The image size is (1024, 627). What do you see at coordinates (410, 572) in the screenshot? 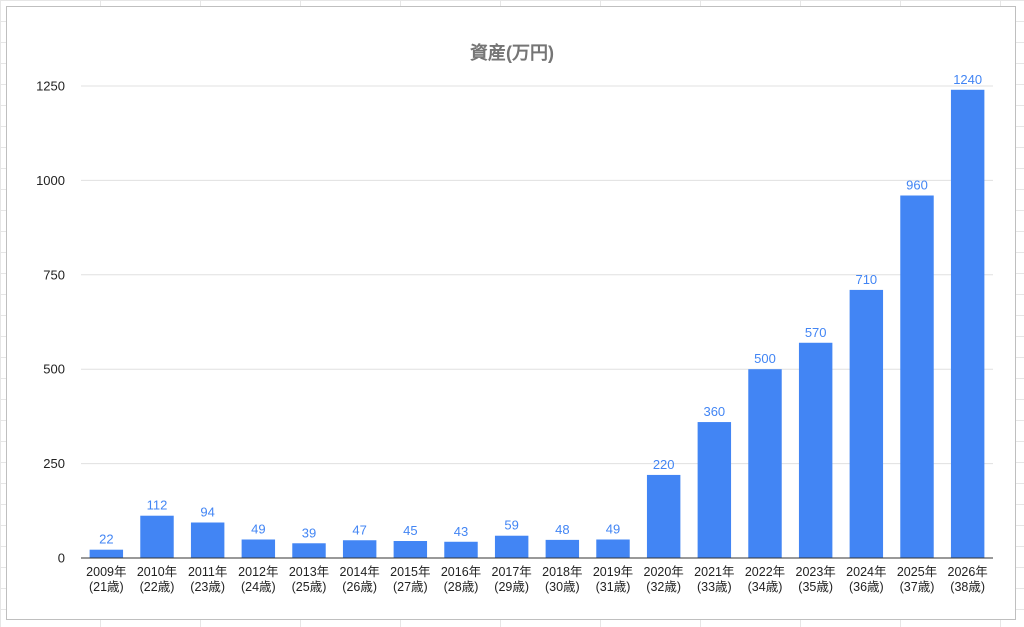
I see `x-tick-label-year: 2015年` at bounding box center [410, 572].